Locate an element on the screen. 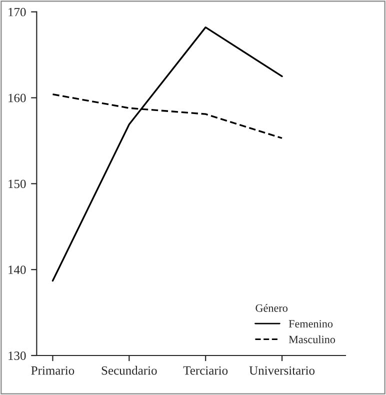 The image size is (386, 395). legend-label: Masculino is located at coordinates (312, 339).